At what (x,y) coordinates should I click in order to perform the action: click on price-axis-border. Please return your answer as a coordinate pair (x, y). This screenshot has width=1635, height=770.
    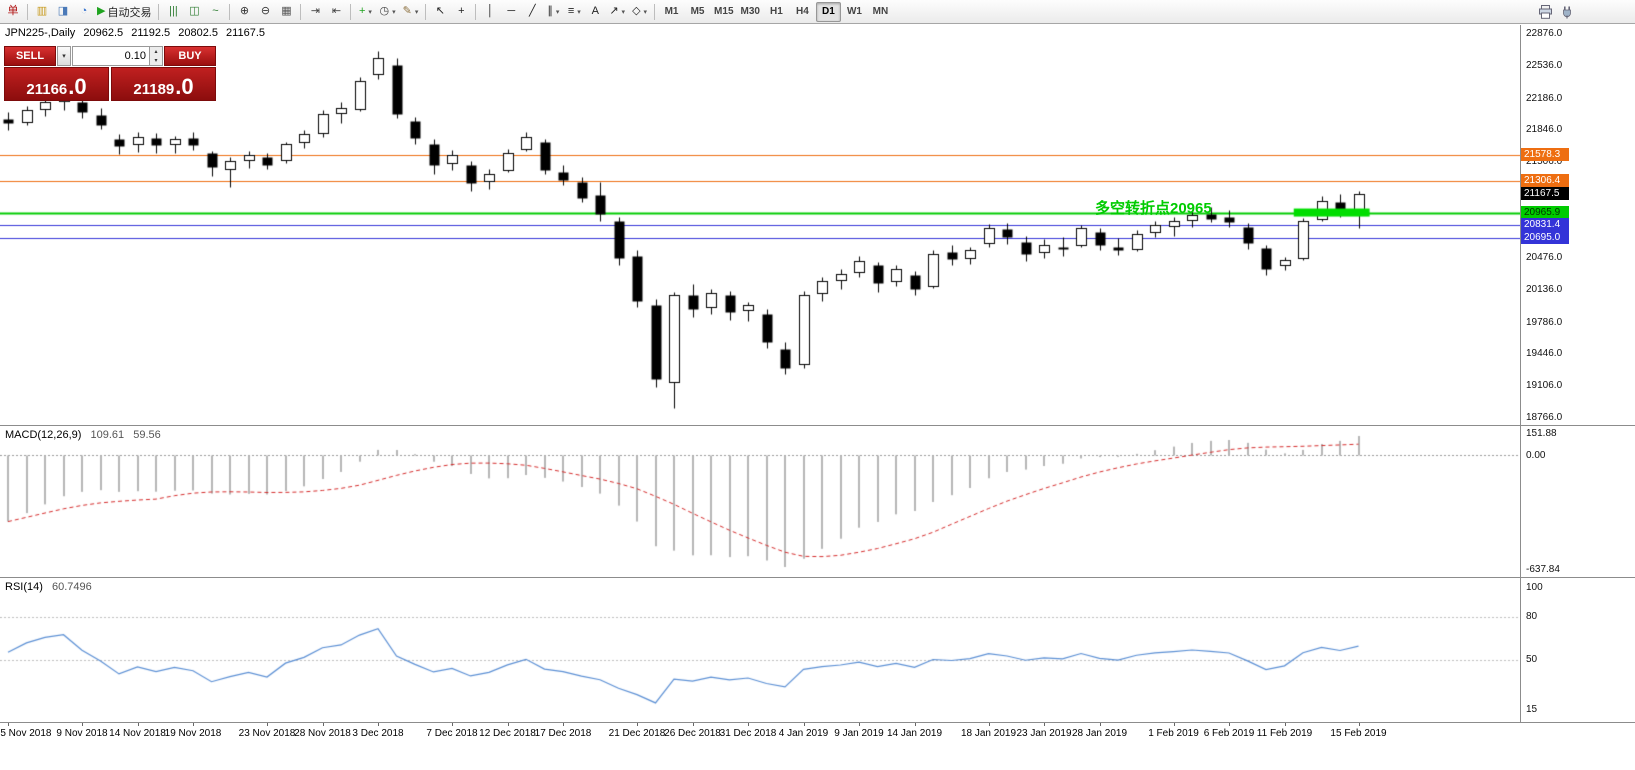
    Looking at the image, I should click on (1520, 373).